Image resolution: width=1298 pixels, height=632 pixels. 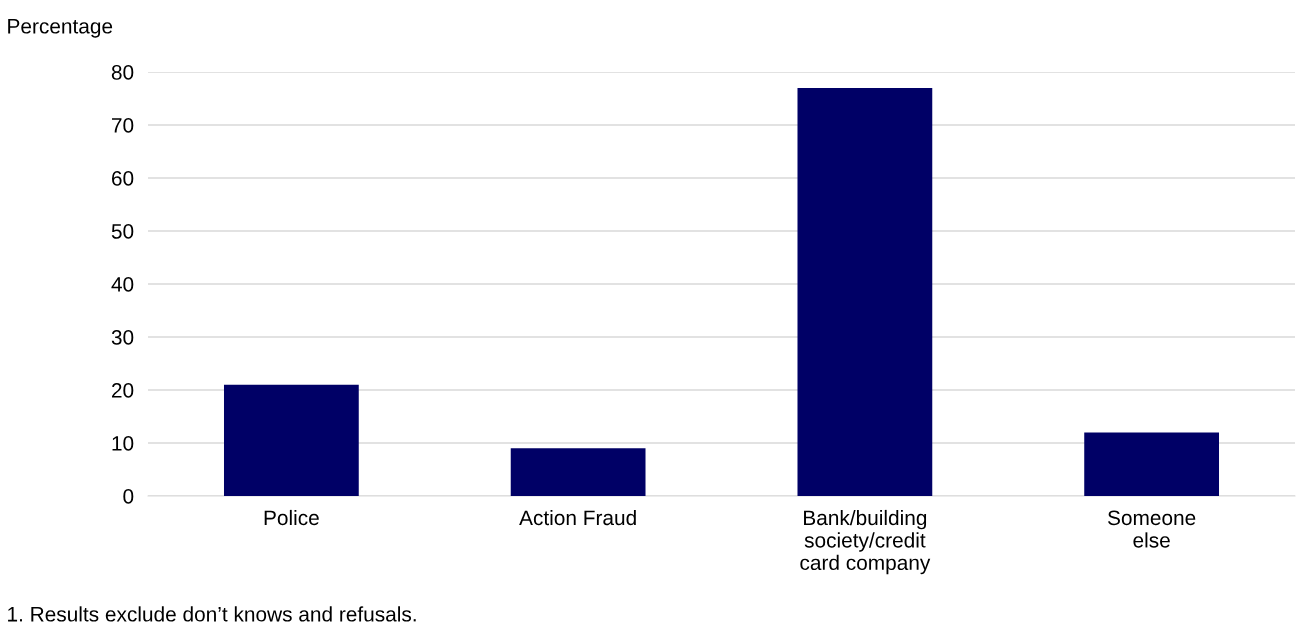 What do you see at coordinates (865, 542) in the screenshot?
I see `x-tick-label: Bank/building society/credit card company` at bounding box center [865, 542].